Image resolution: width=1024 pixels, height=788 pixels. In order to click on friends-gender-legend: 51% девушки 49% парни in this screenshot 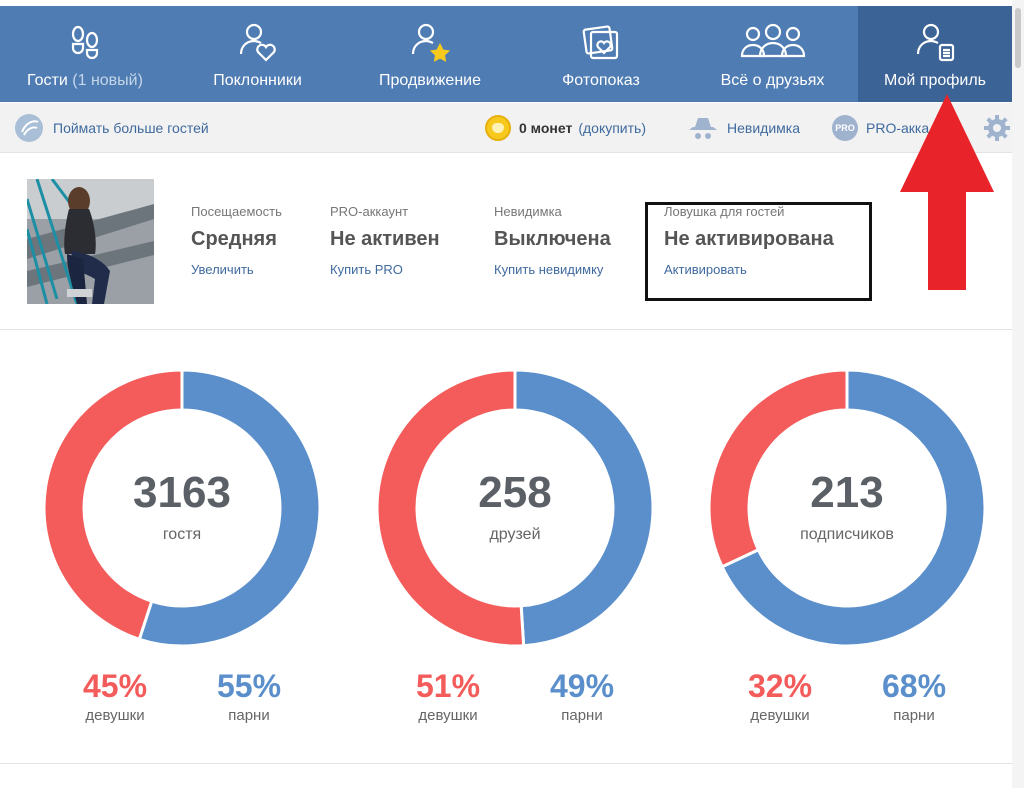, I will do `click(515, 703)`.